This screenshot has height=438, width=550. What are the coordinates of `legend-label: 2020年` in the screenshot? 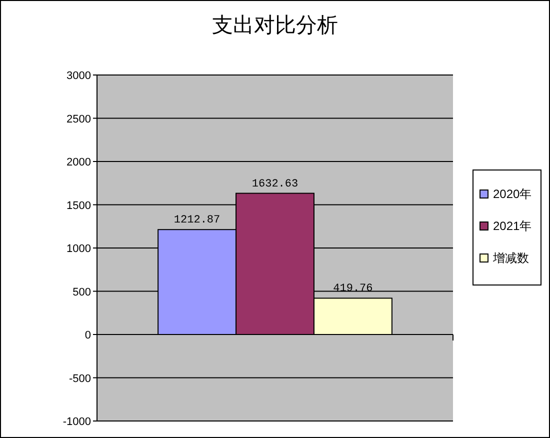 It's located at (512, 194).